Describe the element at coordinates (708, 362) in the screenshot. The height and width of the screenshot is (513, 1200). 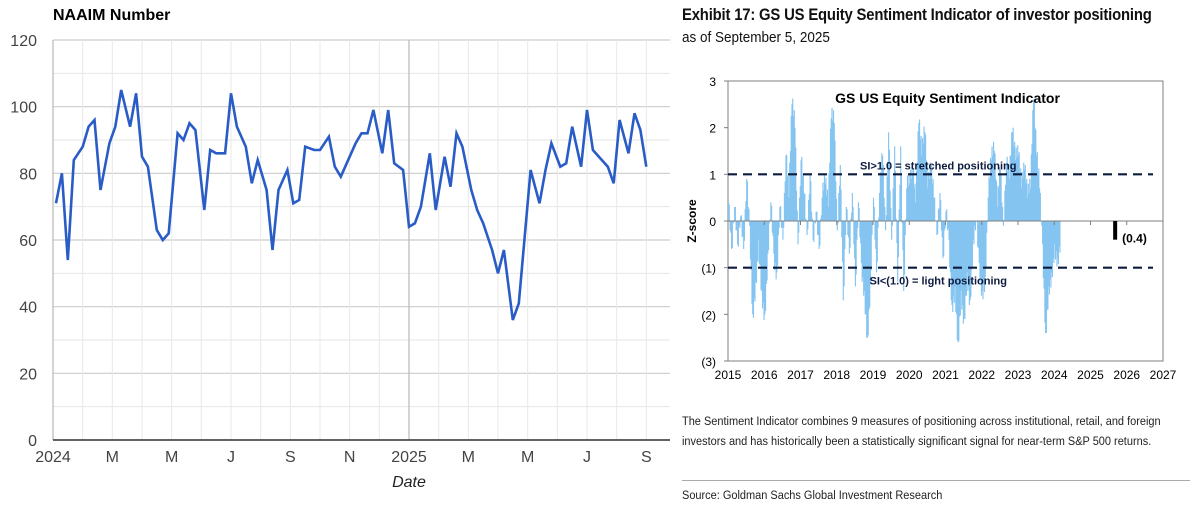
I see `y-tick-label: (3)` at that location.